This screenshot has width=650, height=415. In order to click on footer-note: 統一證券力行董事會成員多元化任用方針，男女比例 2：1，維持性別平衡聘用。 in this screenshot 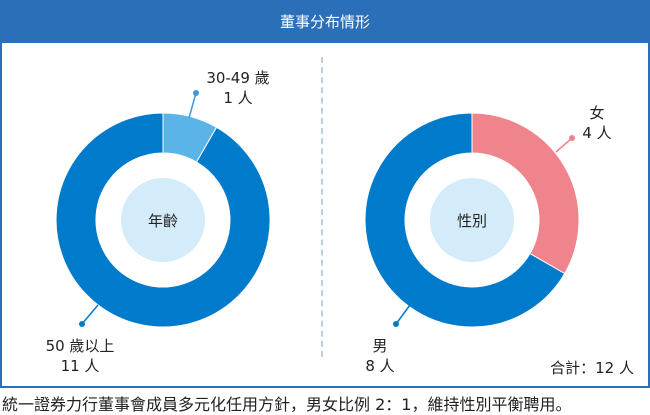, I will do `click(287, 404)`.